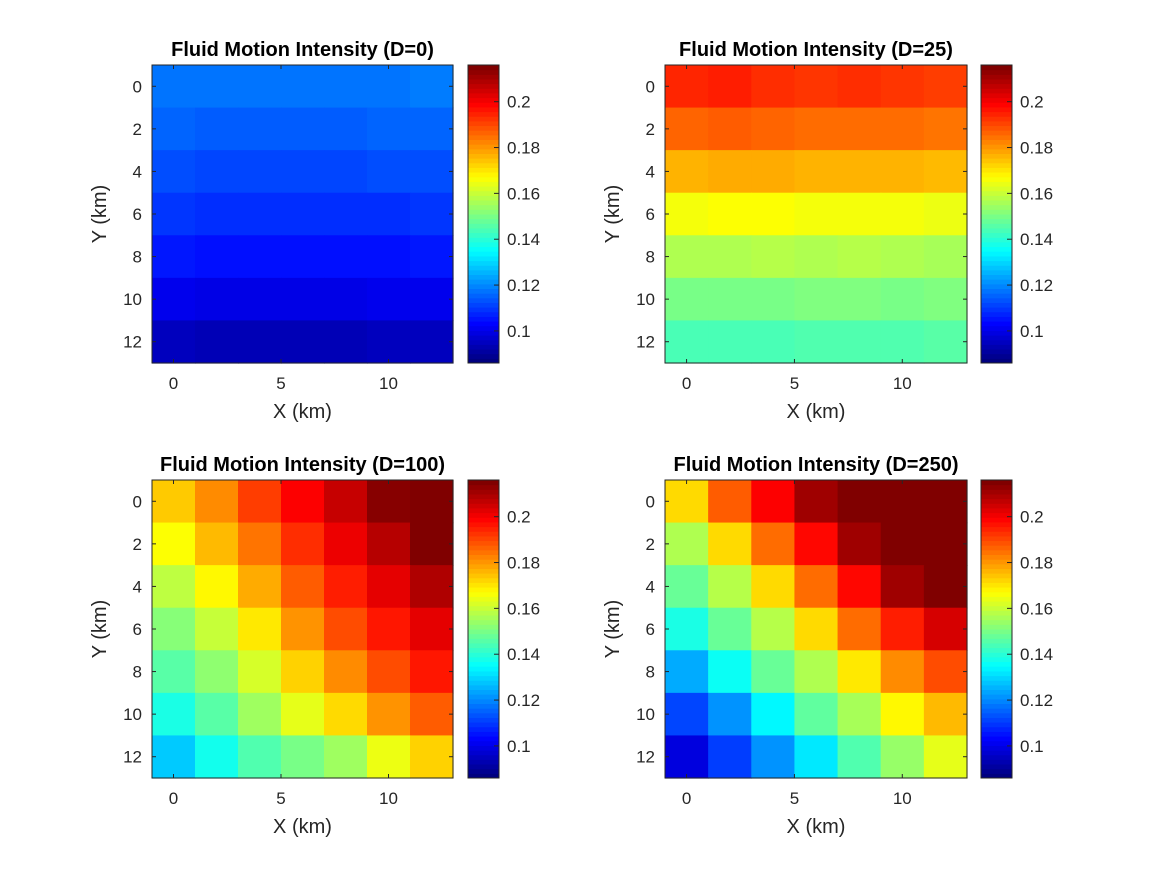 The image size is (1167, 875). What do you see at coordinates (280, 798) in the screenshot?
I see `x-tick-label: 5` at bounding box center [280, 798].